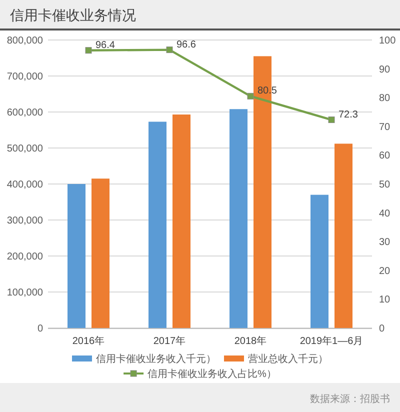 The height and width of the screenshot is (412, 400). Describe the element at coordinates (385, 271) in the screenshot. I see `y2-tick-label: 20` at that location.